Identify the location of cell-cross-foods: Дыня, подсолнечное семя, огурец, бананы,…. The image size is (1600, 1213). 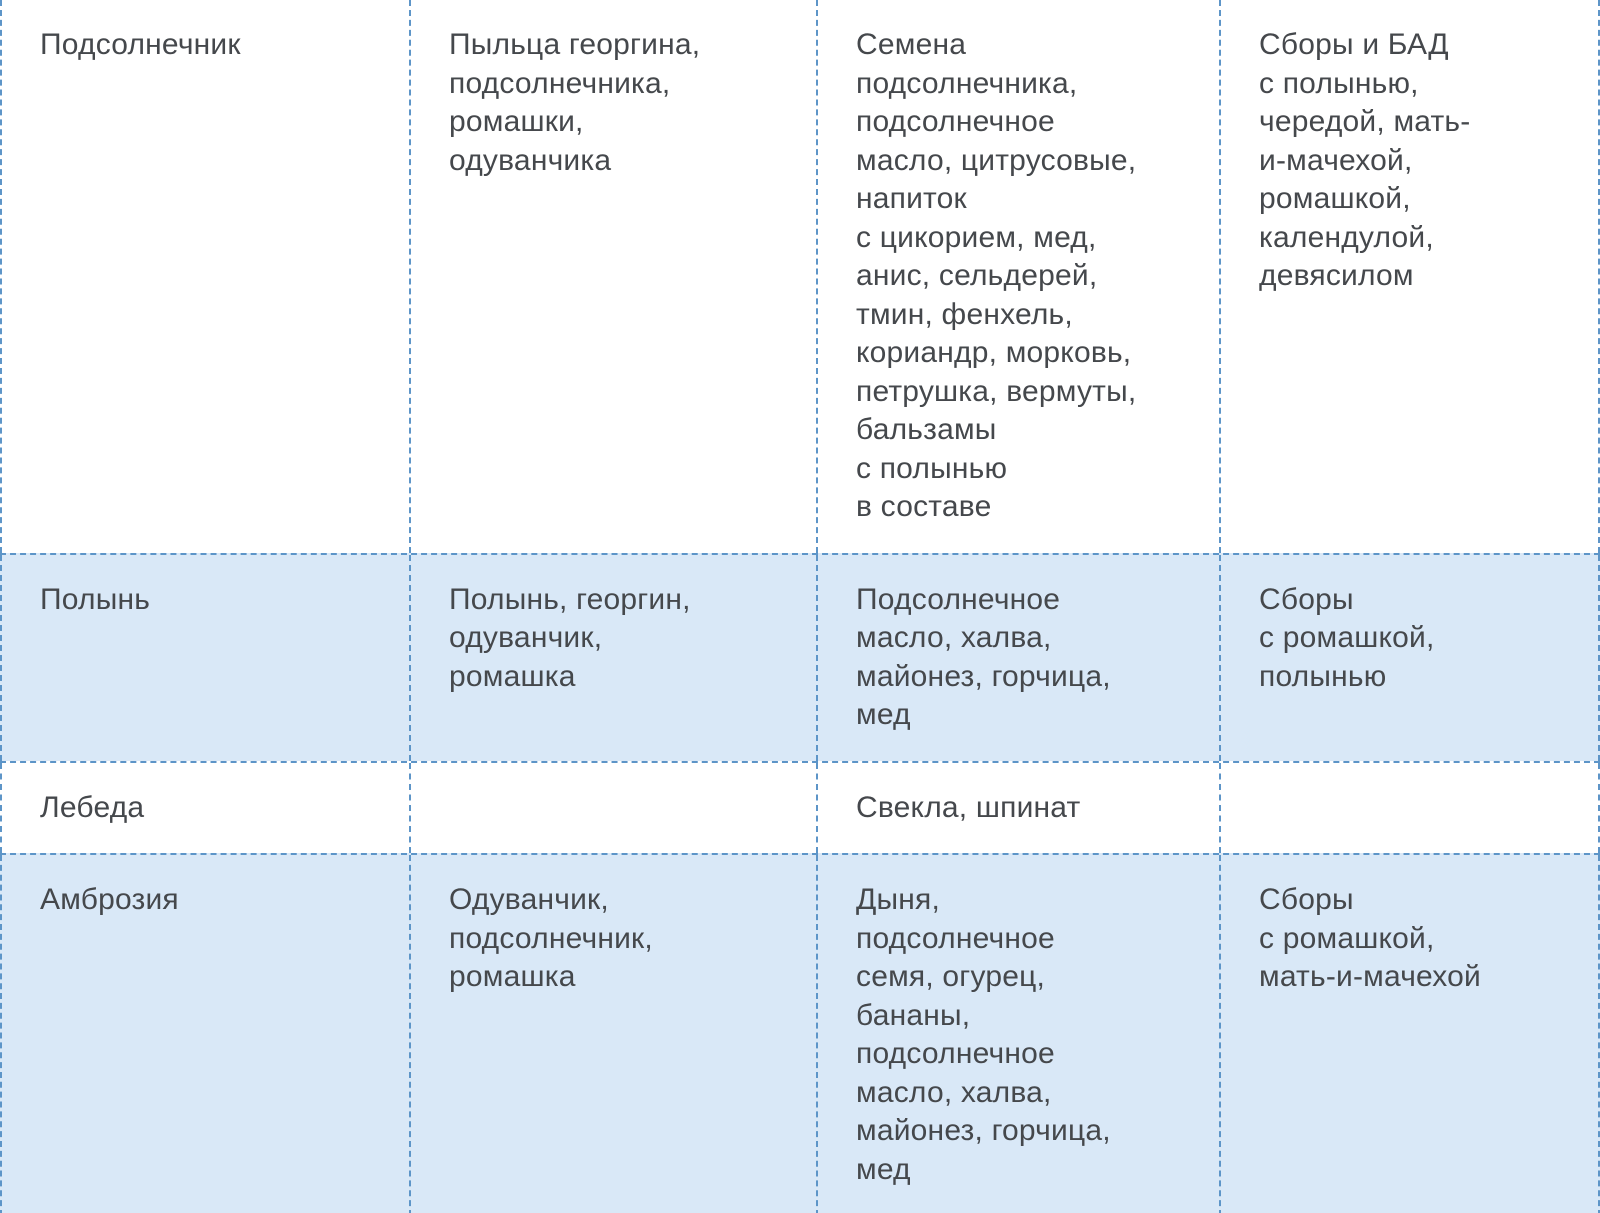
(1017, 1034).